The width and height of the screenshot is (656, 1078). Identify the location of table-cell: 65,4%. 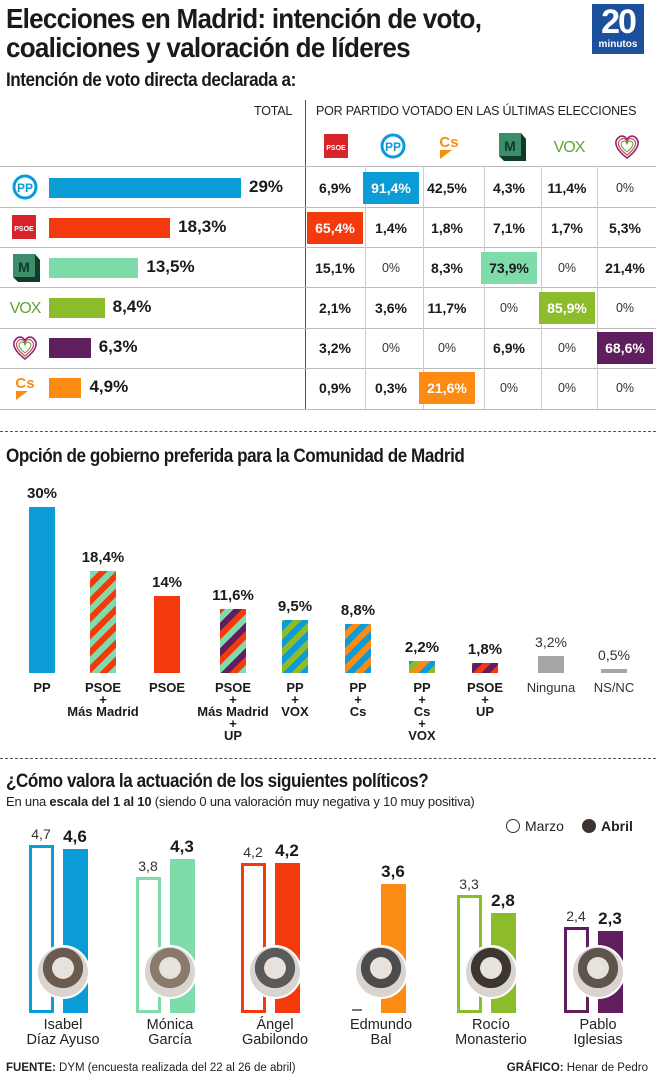
(335, 228).